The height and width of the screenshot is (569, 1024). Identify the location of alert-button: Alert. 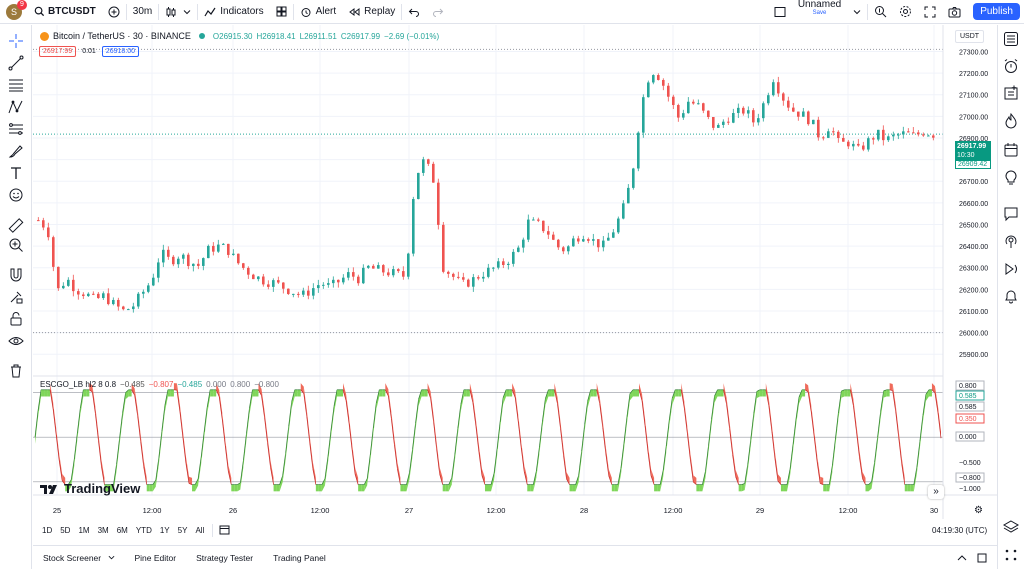
(318, 12).